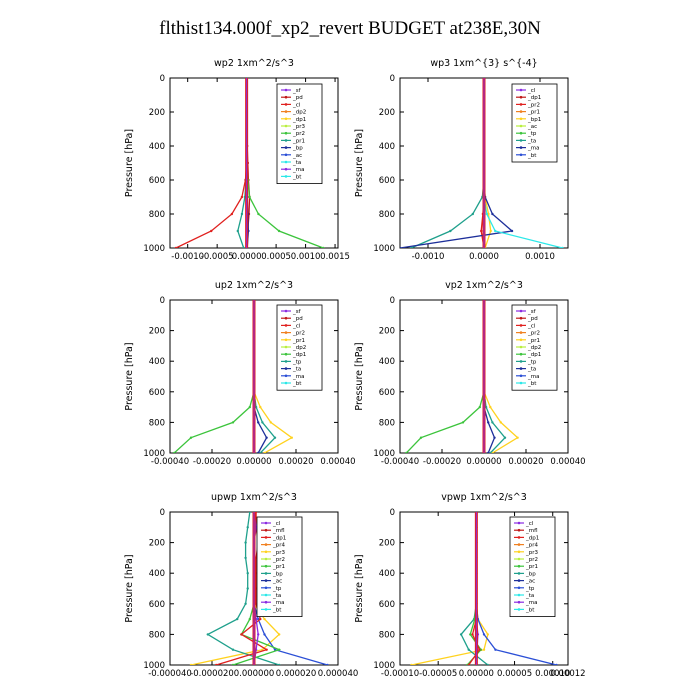 The height and width of the screenshot is (700, 700). I want to click on x-tick-label: 0.0000, so click(247, 257).